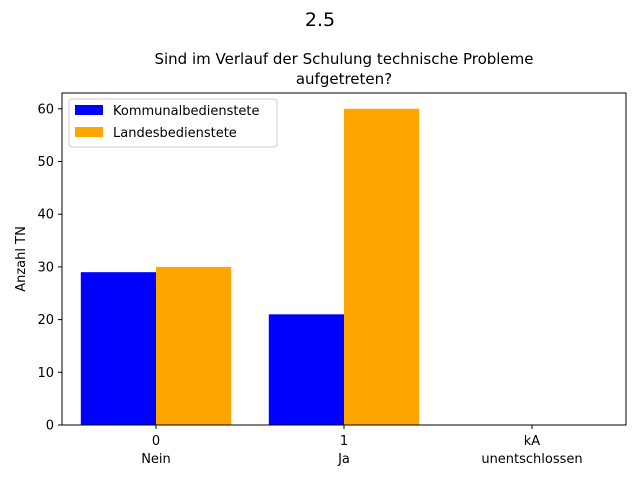 This screenshot has width=640, height=480. I want to click on y-tick-label-30: 30, so click(45, 267).